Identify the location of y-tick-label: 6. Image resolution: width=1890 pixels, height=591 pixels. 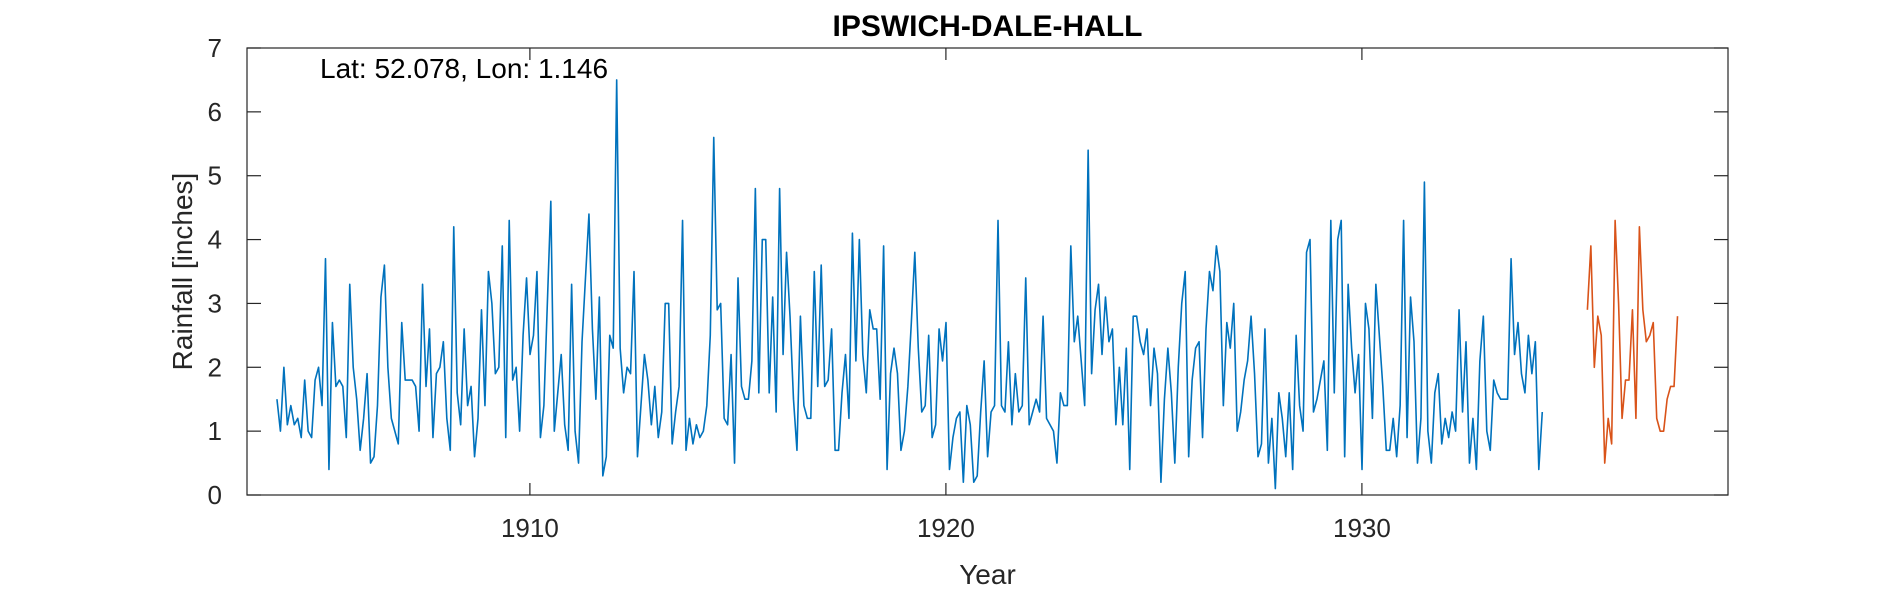
(215, 112).